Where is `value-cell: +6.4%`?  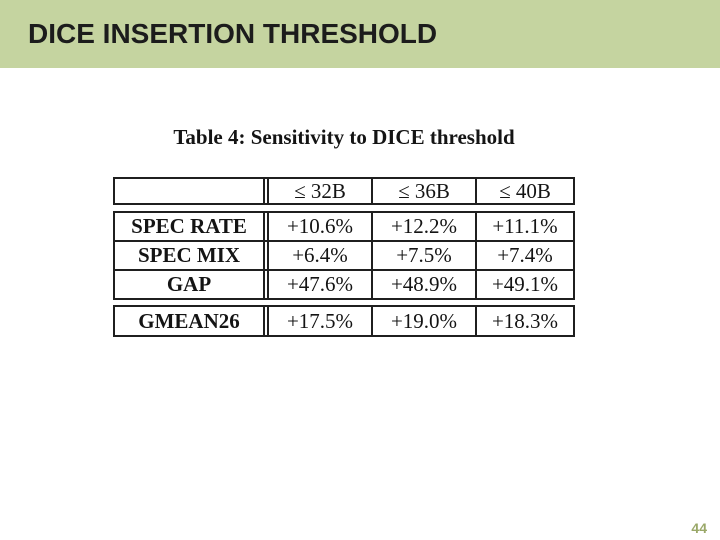 value-cell: +6.4% is located at coordinates (321, 255).